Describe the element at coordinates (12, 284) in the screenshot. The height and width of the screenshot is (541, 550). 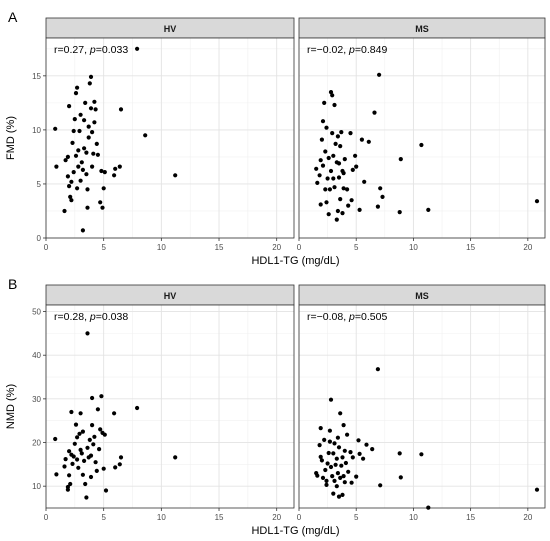
I see `panel-letter: B` at that location.